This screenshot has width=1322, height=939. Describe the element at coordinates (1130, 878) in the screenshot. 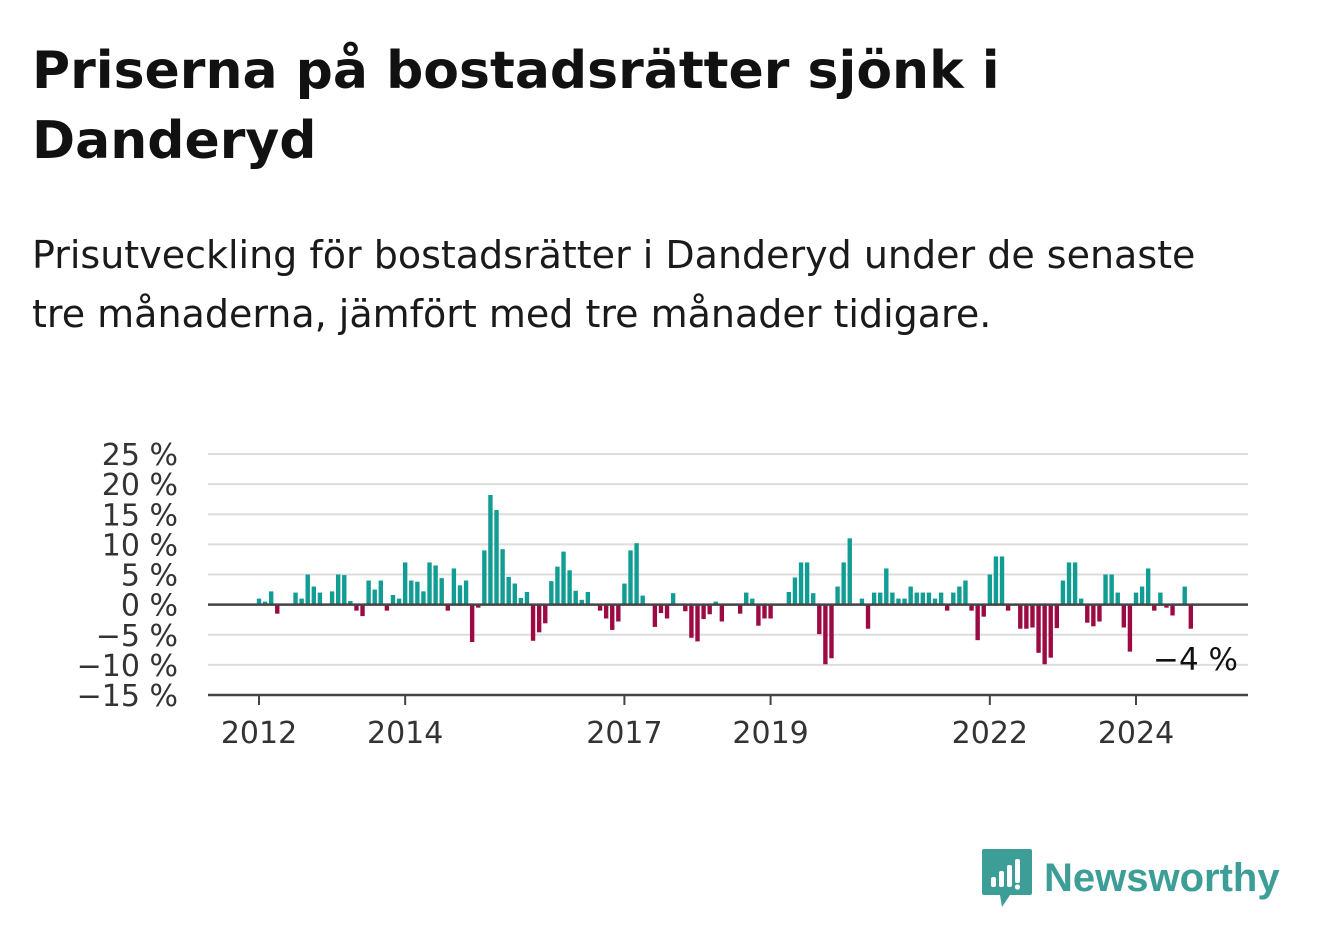

I see `brand-logo: Newsworthy` at that location.